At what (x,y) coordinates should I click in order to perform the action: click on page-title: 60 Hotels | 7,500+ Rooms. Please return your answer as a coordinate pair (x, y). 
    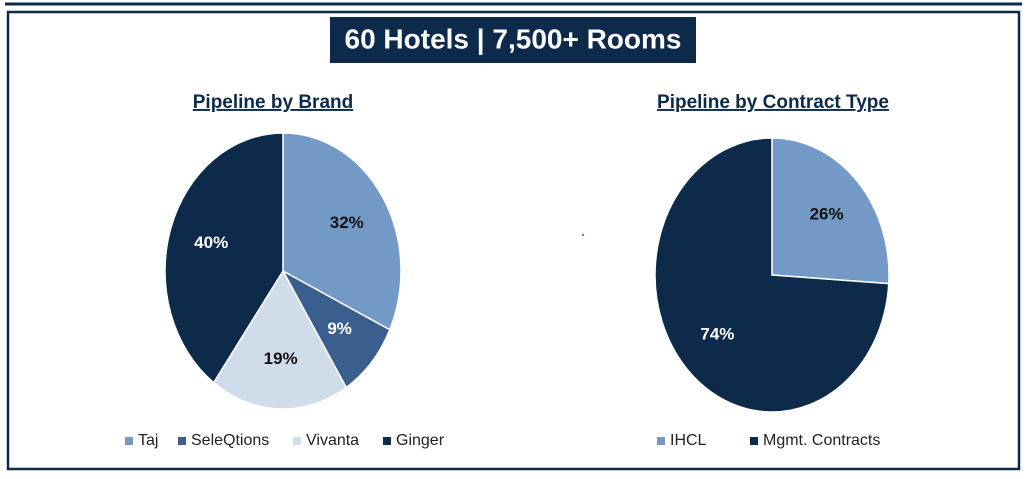
    Looking at the image, I should click on (513, 38).